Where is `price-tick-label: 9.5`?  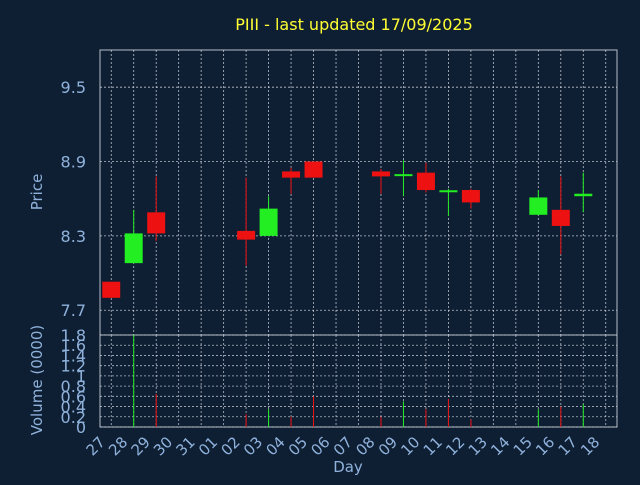 price-tick-label: 9.5 is located at coordinates (73, 87).